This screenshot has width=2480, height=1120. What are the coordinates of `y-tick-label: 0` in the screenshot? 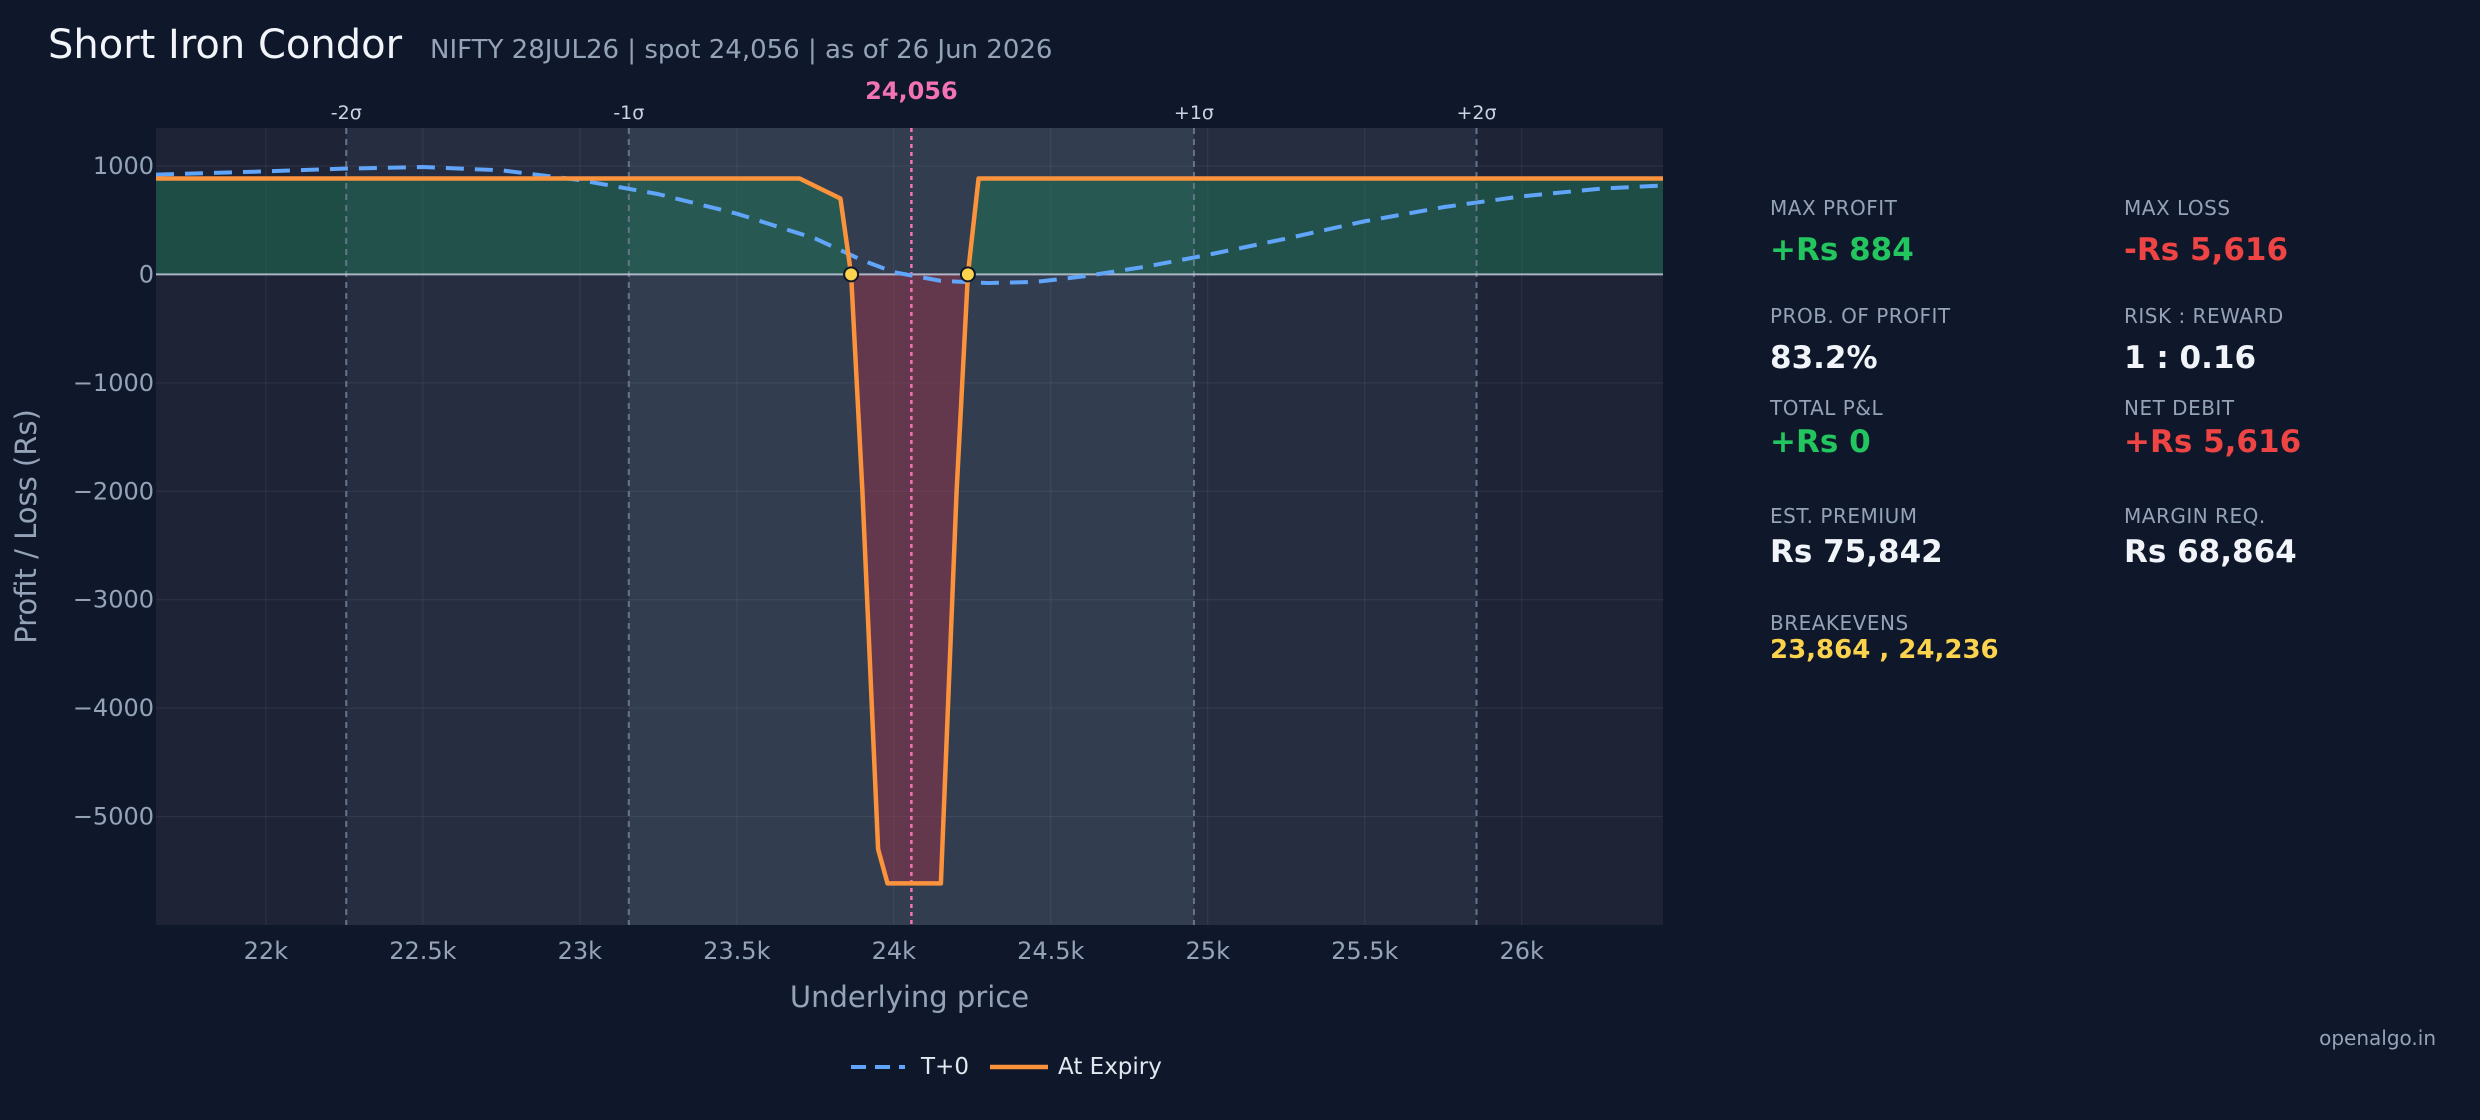 It's located at (146, 274).